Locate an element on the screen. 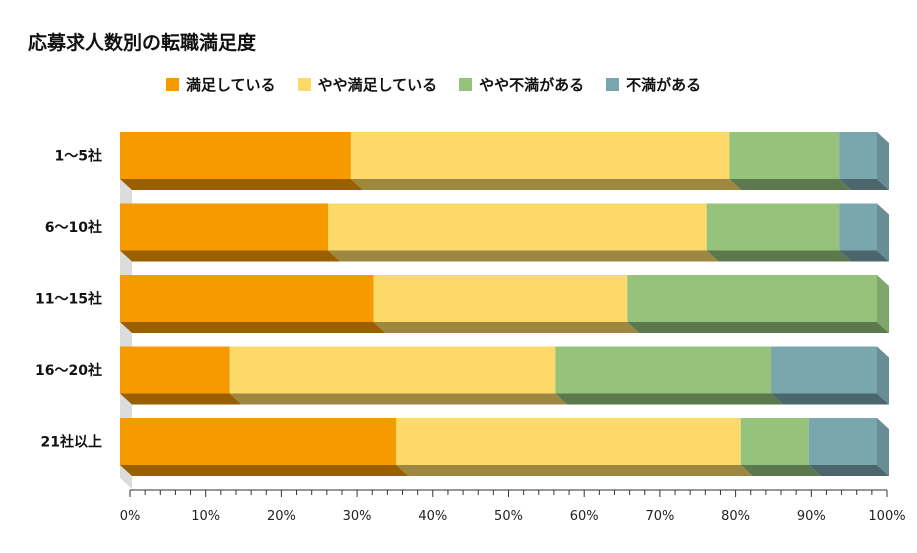  legend-item-satisfied: 満足している is located at coordinates (221, 84).